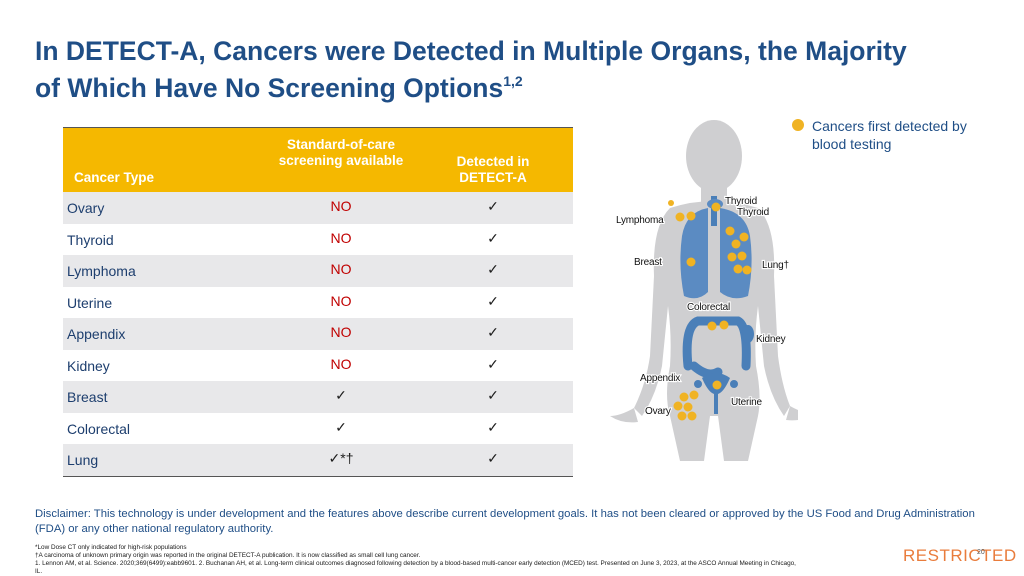 The image size is (1024, 576). Describe the element at coordinates (318, 271) in the screenshot. I see `table-row: Lymphoma NO ✓` at that location.